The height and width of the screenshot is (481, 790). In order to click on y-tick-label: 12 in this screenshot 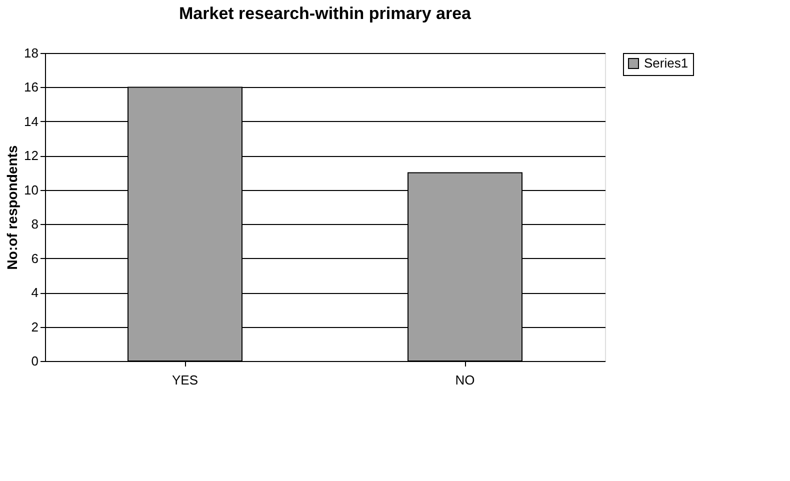, I will do `click(31, 156)`.